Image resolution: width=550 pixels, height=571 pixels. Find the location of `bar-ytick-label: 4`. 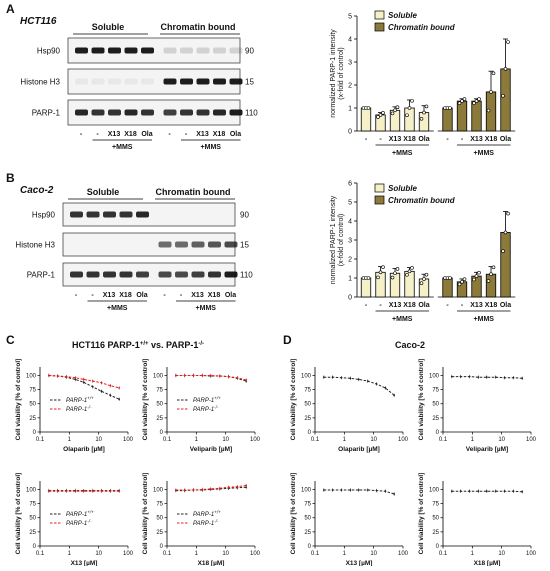

bar-ytick-label: 4 is located at coordinates (350, 40).